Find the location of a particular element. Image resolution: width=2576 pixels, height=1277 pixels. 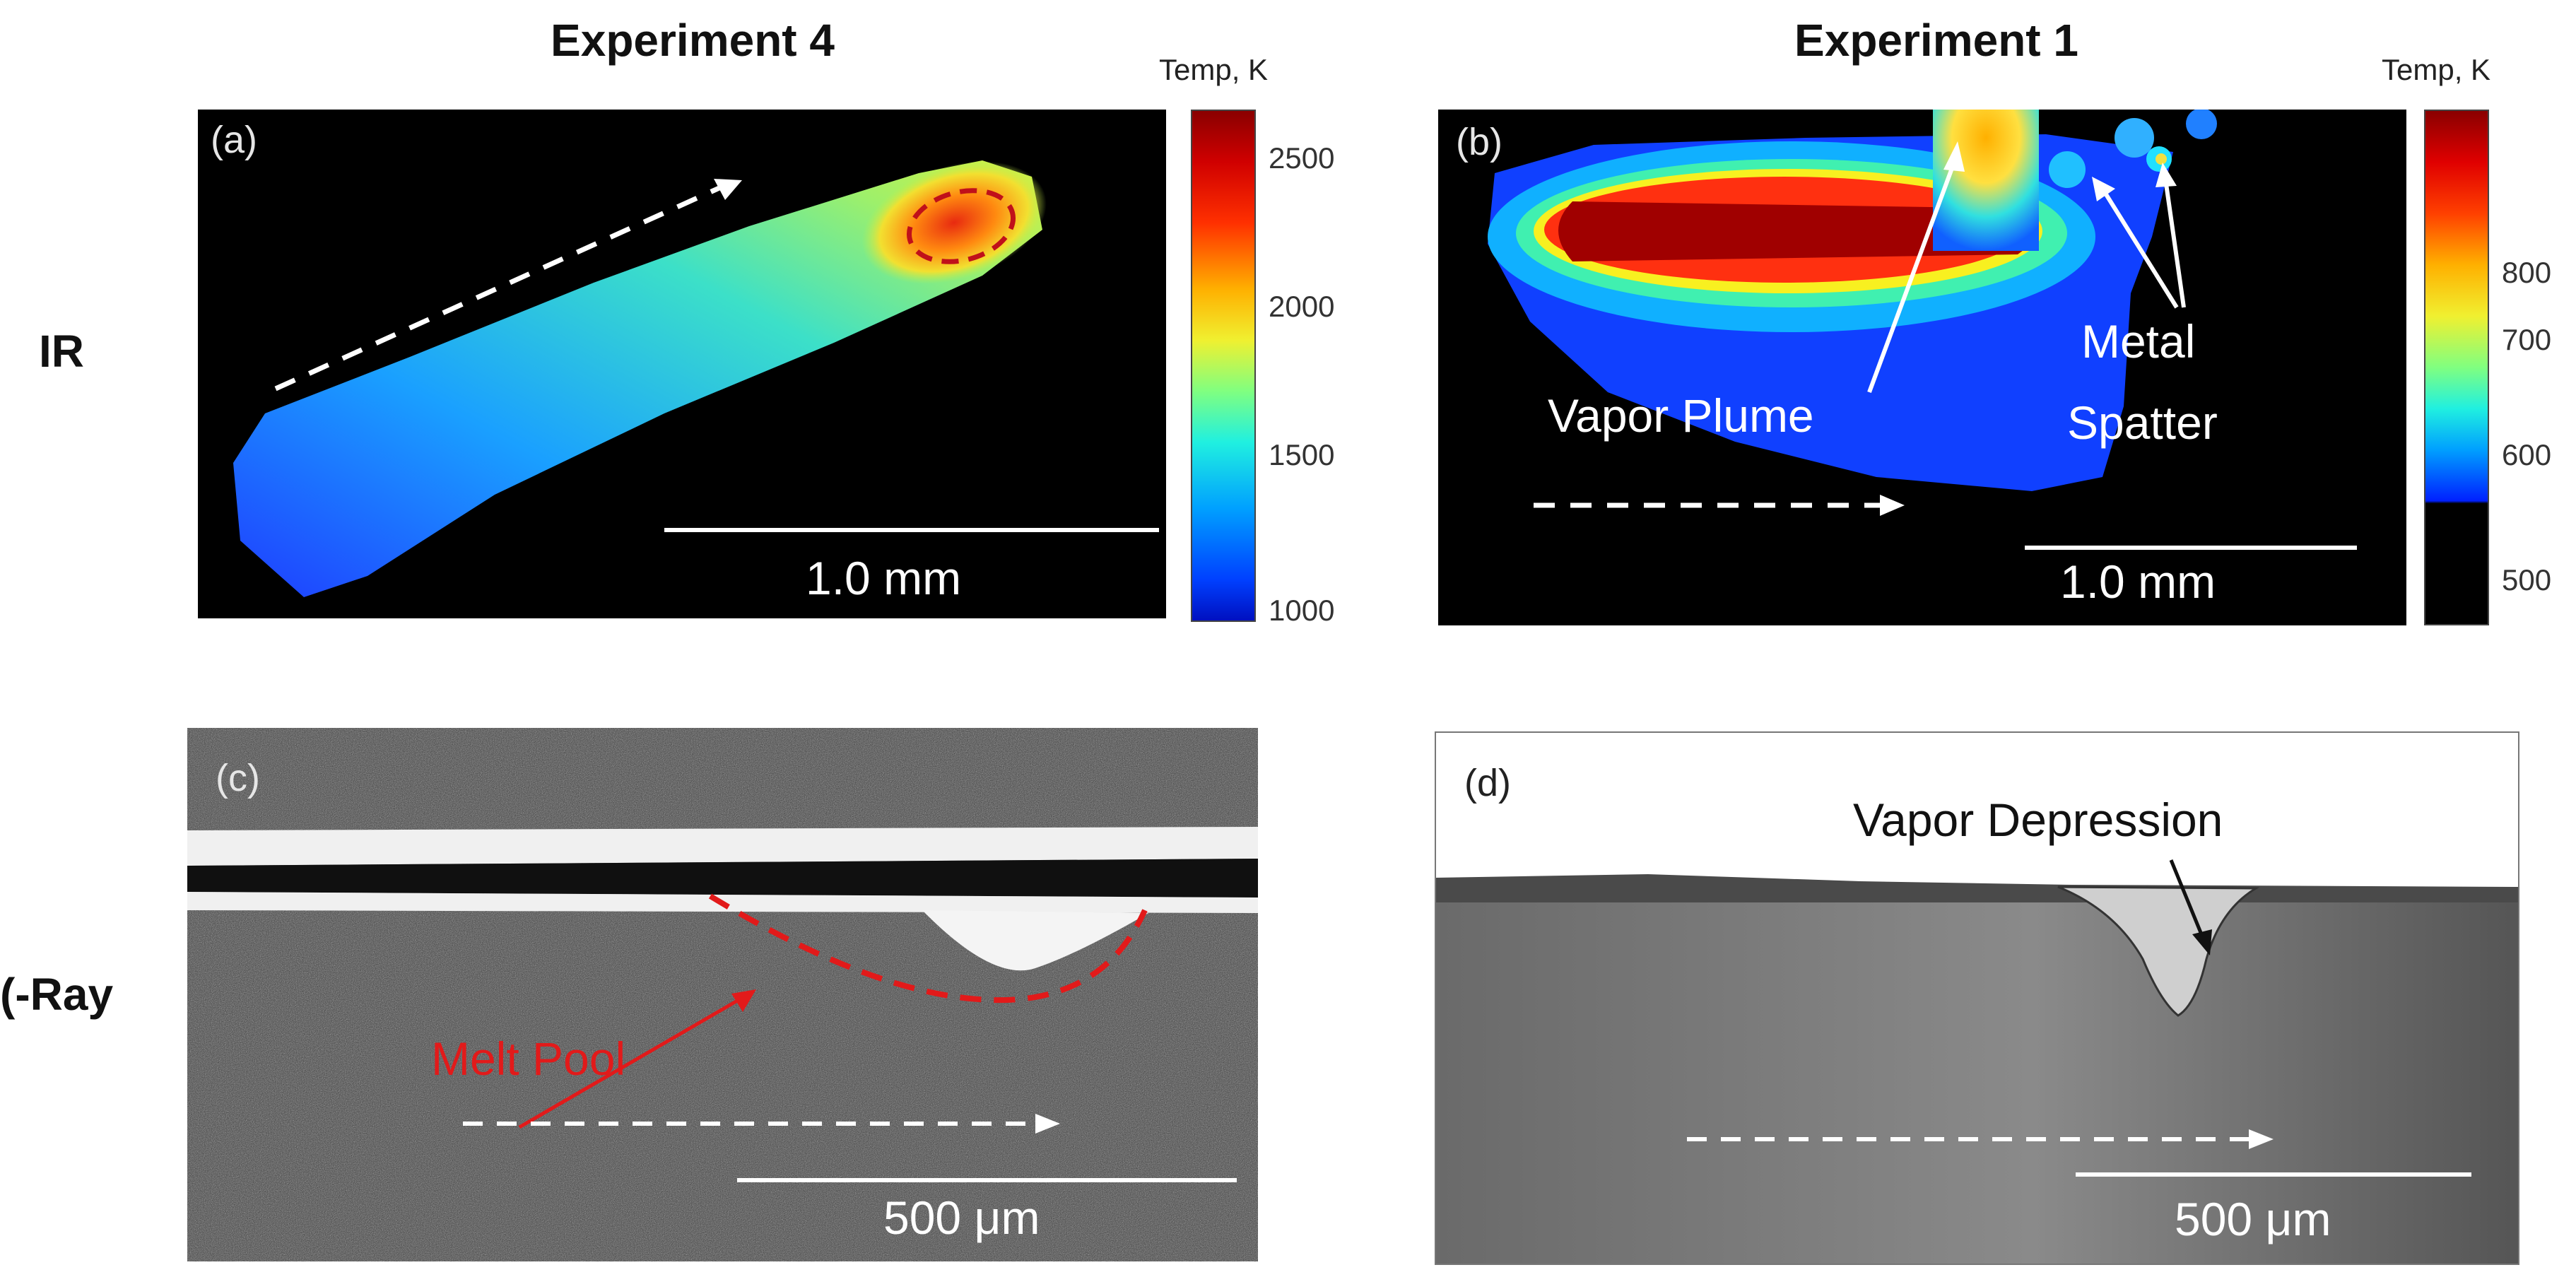

panel-b-thermal-image is located at coordinates (1922, 330).